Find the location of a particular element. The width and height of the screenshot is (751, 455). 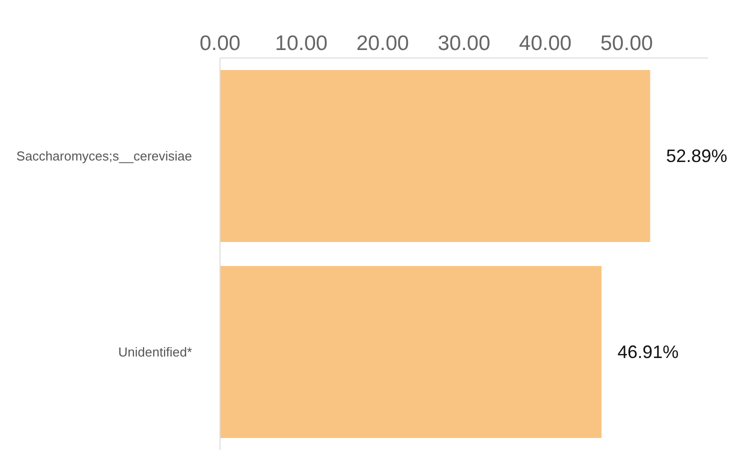

x-tick-label: 30.00 is located at coordinates (464, 43).